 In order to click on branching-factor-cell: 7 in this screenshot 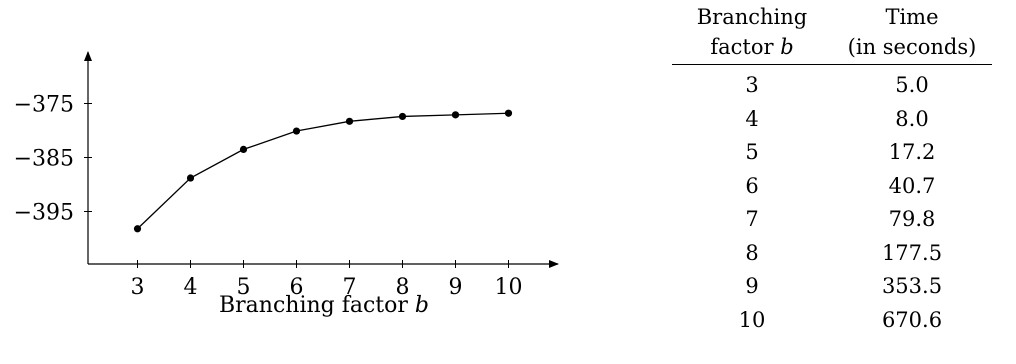, I will do `click(752, 219)`.